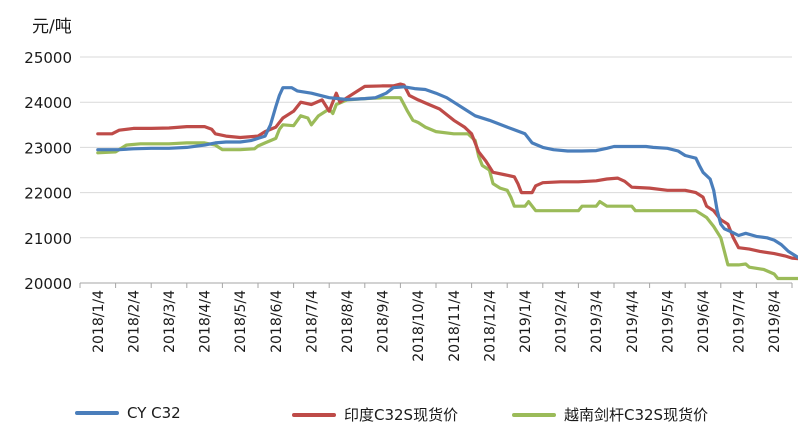  What do you see at coordinates (134, 321) in the screenshot?
I see `x-tick-label: 2018/2/4` at bounding box center [134, 321].